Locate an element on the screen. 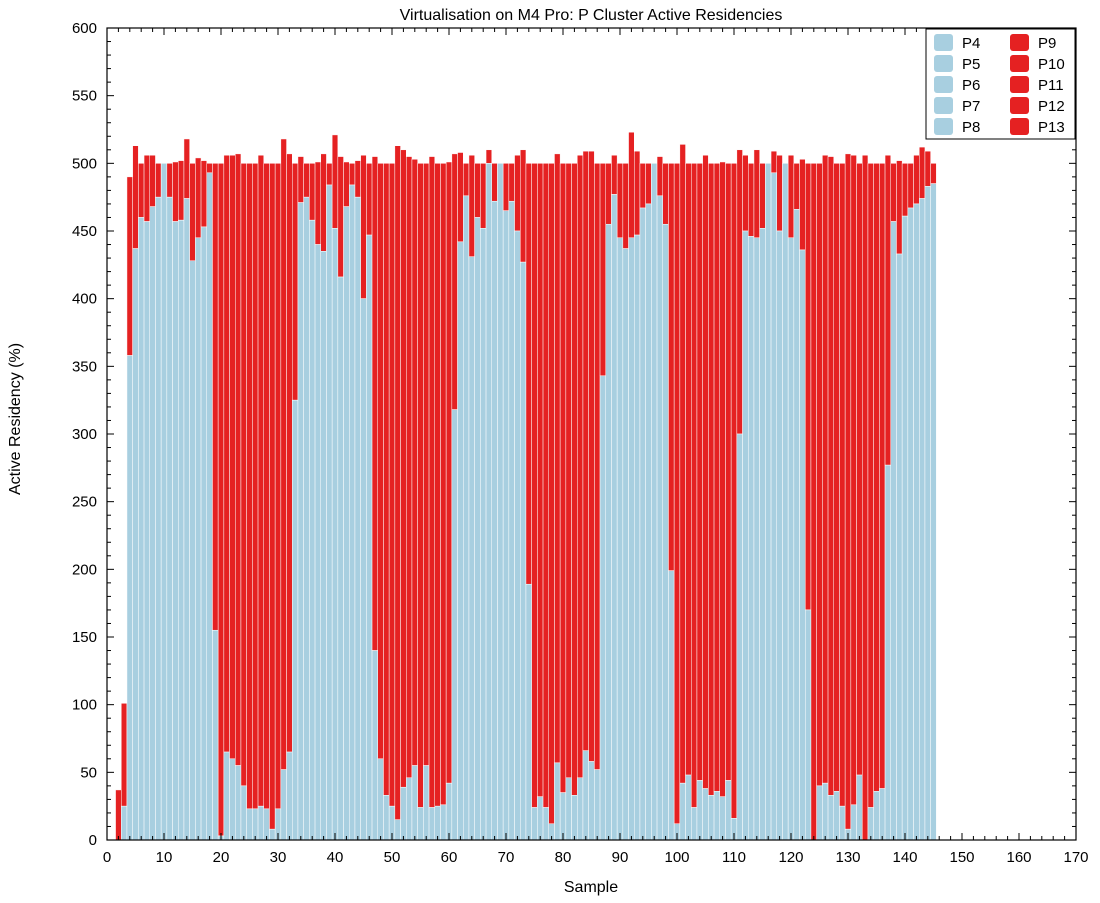 The height and width of the screenshot is (903, 1100). x-tick-label: 70 is located at coordinates (506, 857).